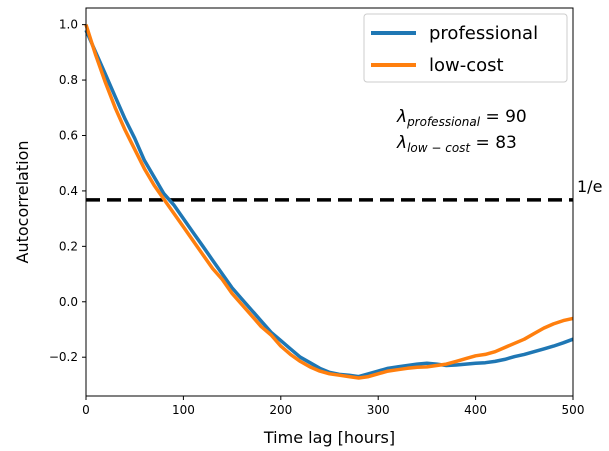 This screenshot has width=609, height=451. Describe the element at coordinates (493, 143) in the screenshot. I see `lambda-value: = 83` at that location.